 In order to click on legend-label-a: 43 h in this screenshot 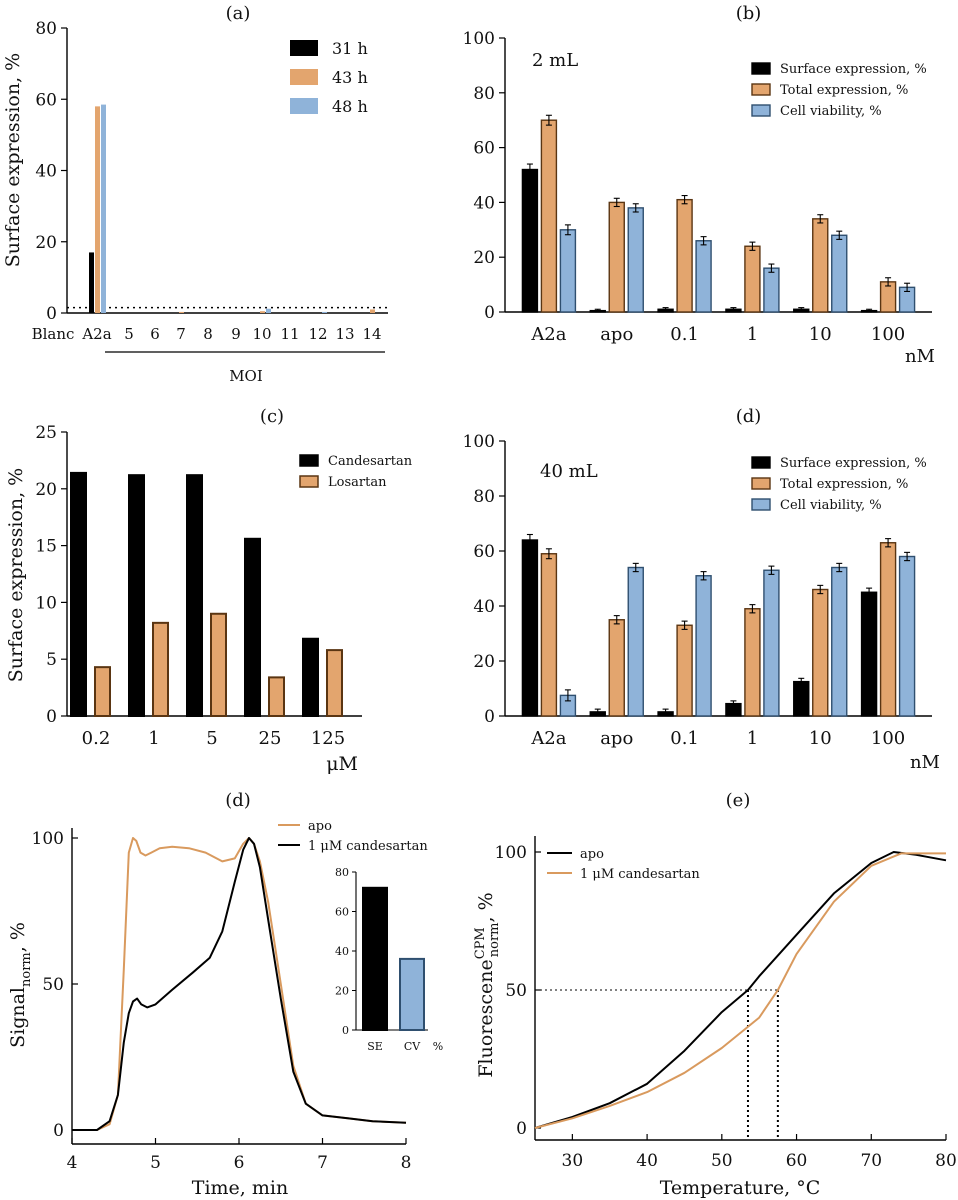, I will do `click(350, 77)`.